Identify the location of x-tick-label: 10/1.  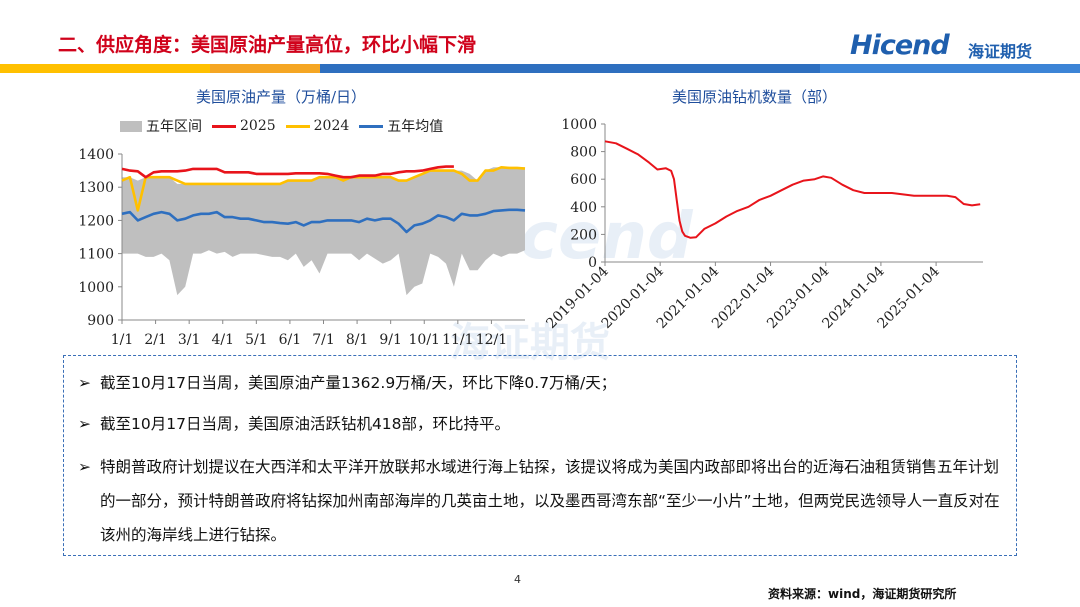
(424, 340).